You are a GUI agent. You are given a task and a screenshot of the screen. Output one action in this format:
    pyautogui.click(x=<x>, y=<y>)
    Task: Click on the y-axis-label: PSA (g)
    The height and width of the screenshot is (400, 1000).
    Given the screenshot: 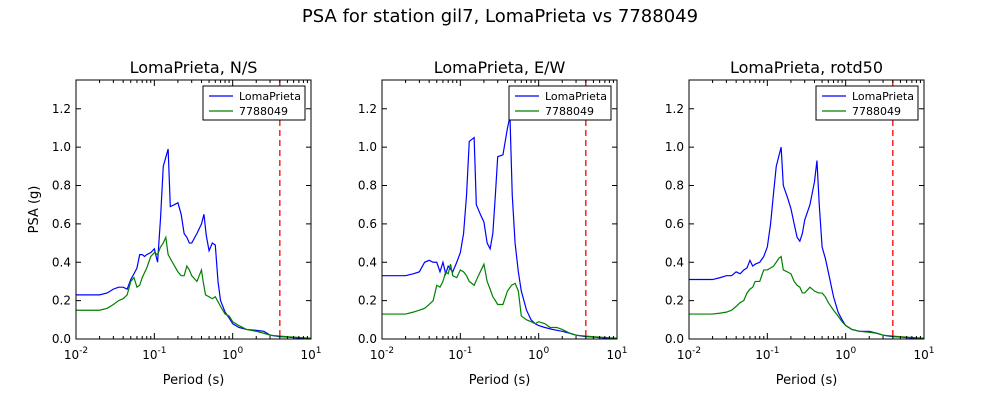 What is the action you would take?
    pyautogui.click(x=34, y=210)
    